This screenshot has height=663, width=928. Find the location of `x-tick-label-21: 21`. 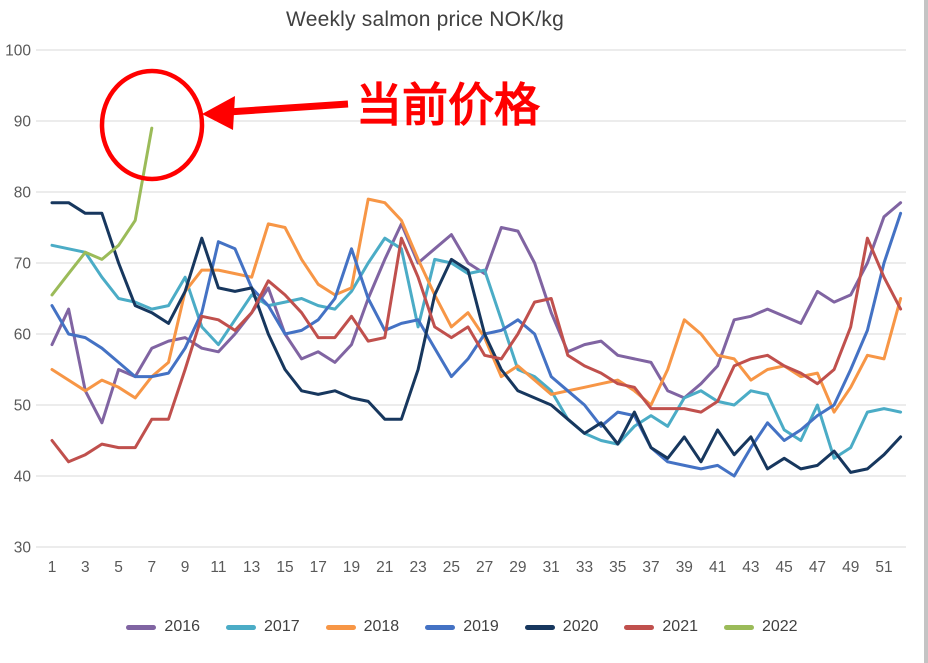

x-tick-label-21: 21 is located at coordinates (384, 567).